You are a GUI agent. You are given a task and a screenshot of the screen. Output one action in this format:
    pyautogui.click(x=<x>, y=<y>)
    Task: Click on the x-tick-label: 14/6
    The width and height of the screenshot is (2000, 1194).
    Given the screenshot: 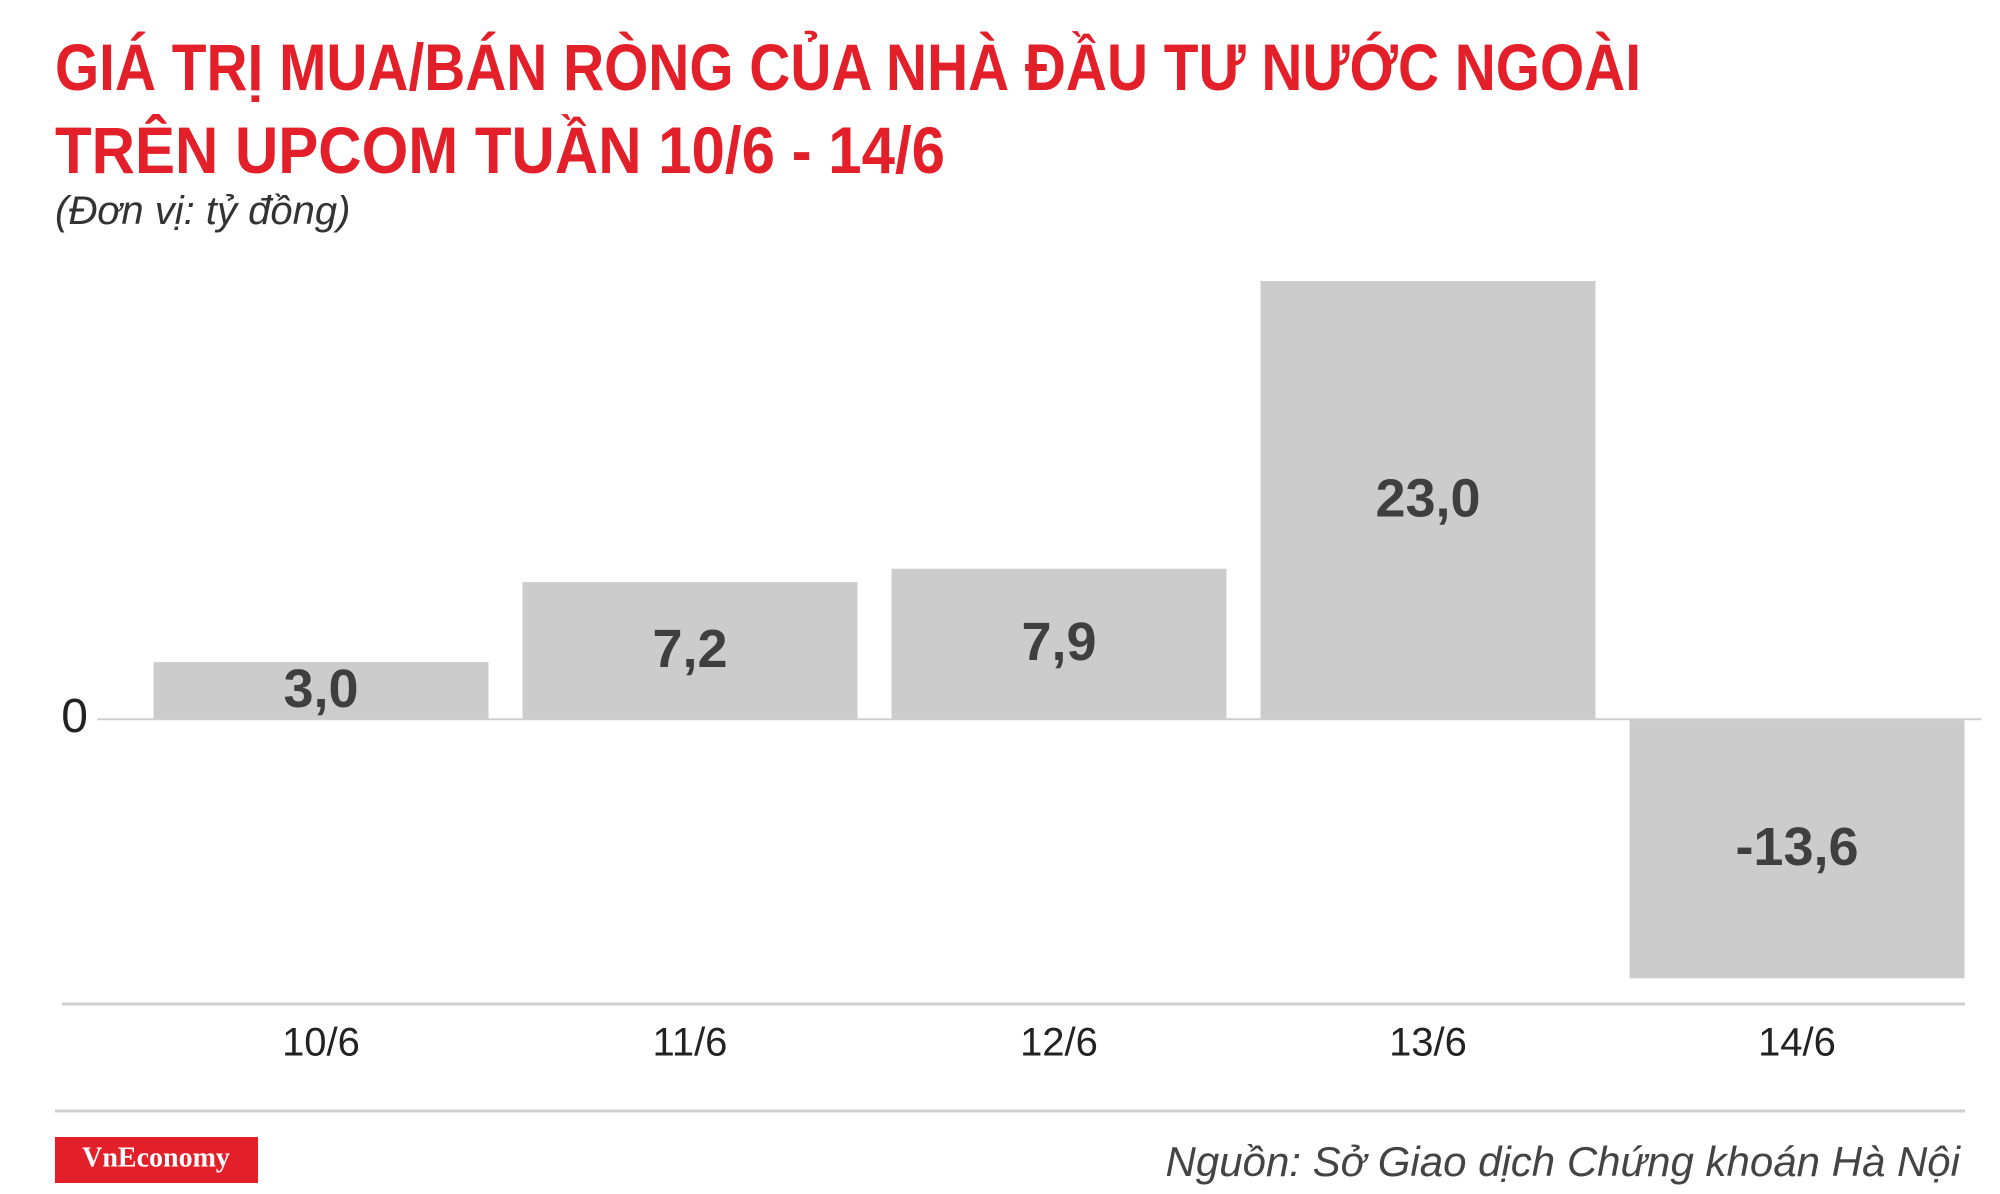 What is the action you would take?
    pyautogui.click(x=1797, y=1043)
    